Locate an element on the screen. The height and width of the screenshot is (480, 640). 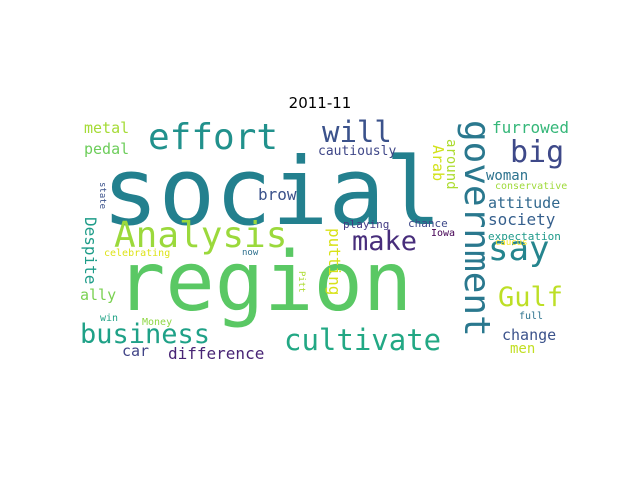
word-social: social is located at coordinates (272, 192).